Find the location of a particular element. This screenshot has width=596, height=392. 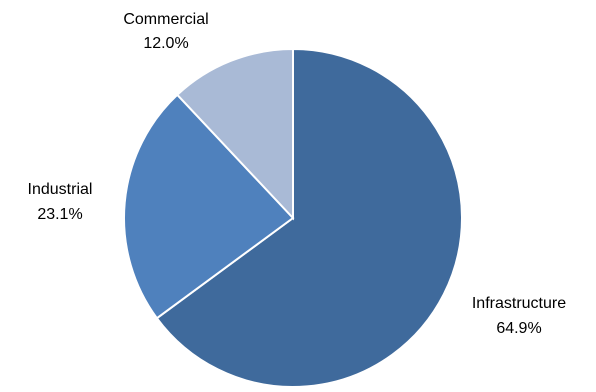

slice-label-infrastructure: Infrastructure is located at coordinates (519, 303).